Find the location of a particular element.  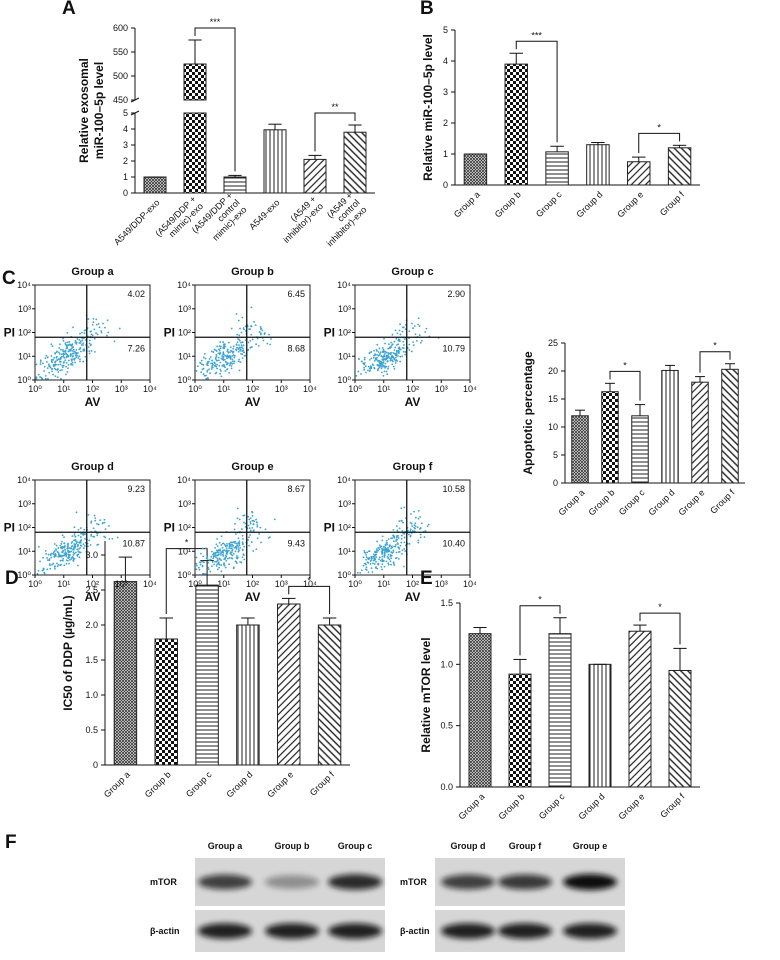

y-tick-label: 10³ is located at coordinates (344, 504).